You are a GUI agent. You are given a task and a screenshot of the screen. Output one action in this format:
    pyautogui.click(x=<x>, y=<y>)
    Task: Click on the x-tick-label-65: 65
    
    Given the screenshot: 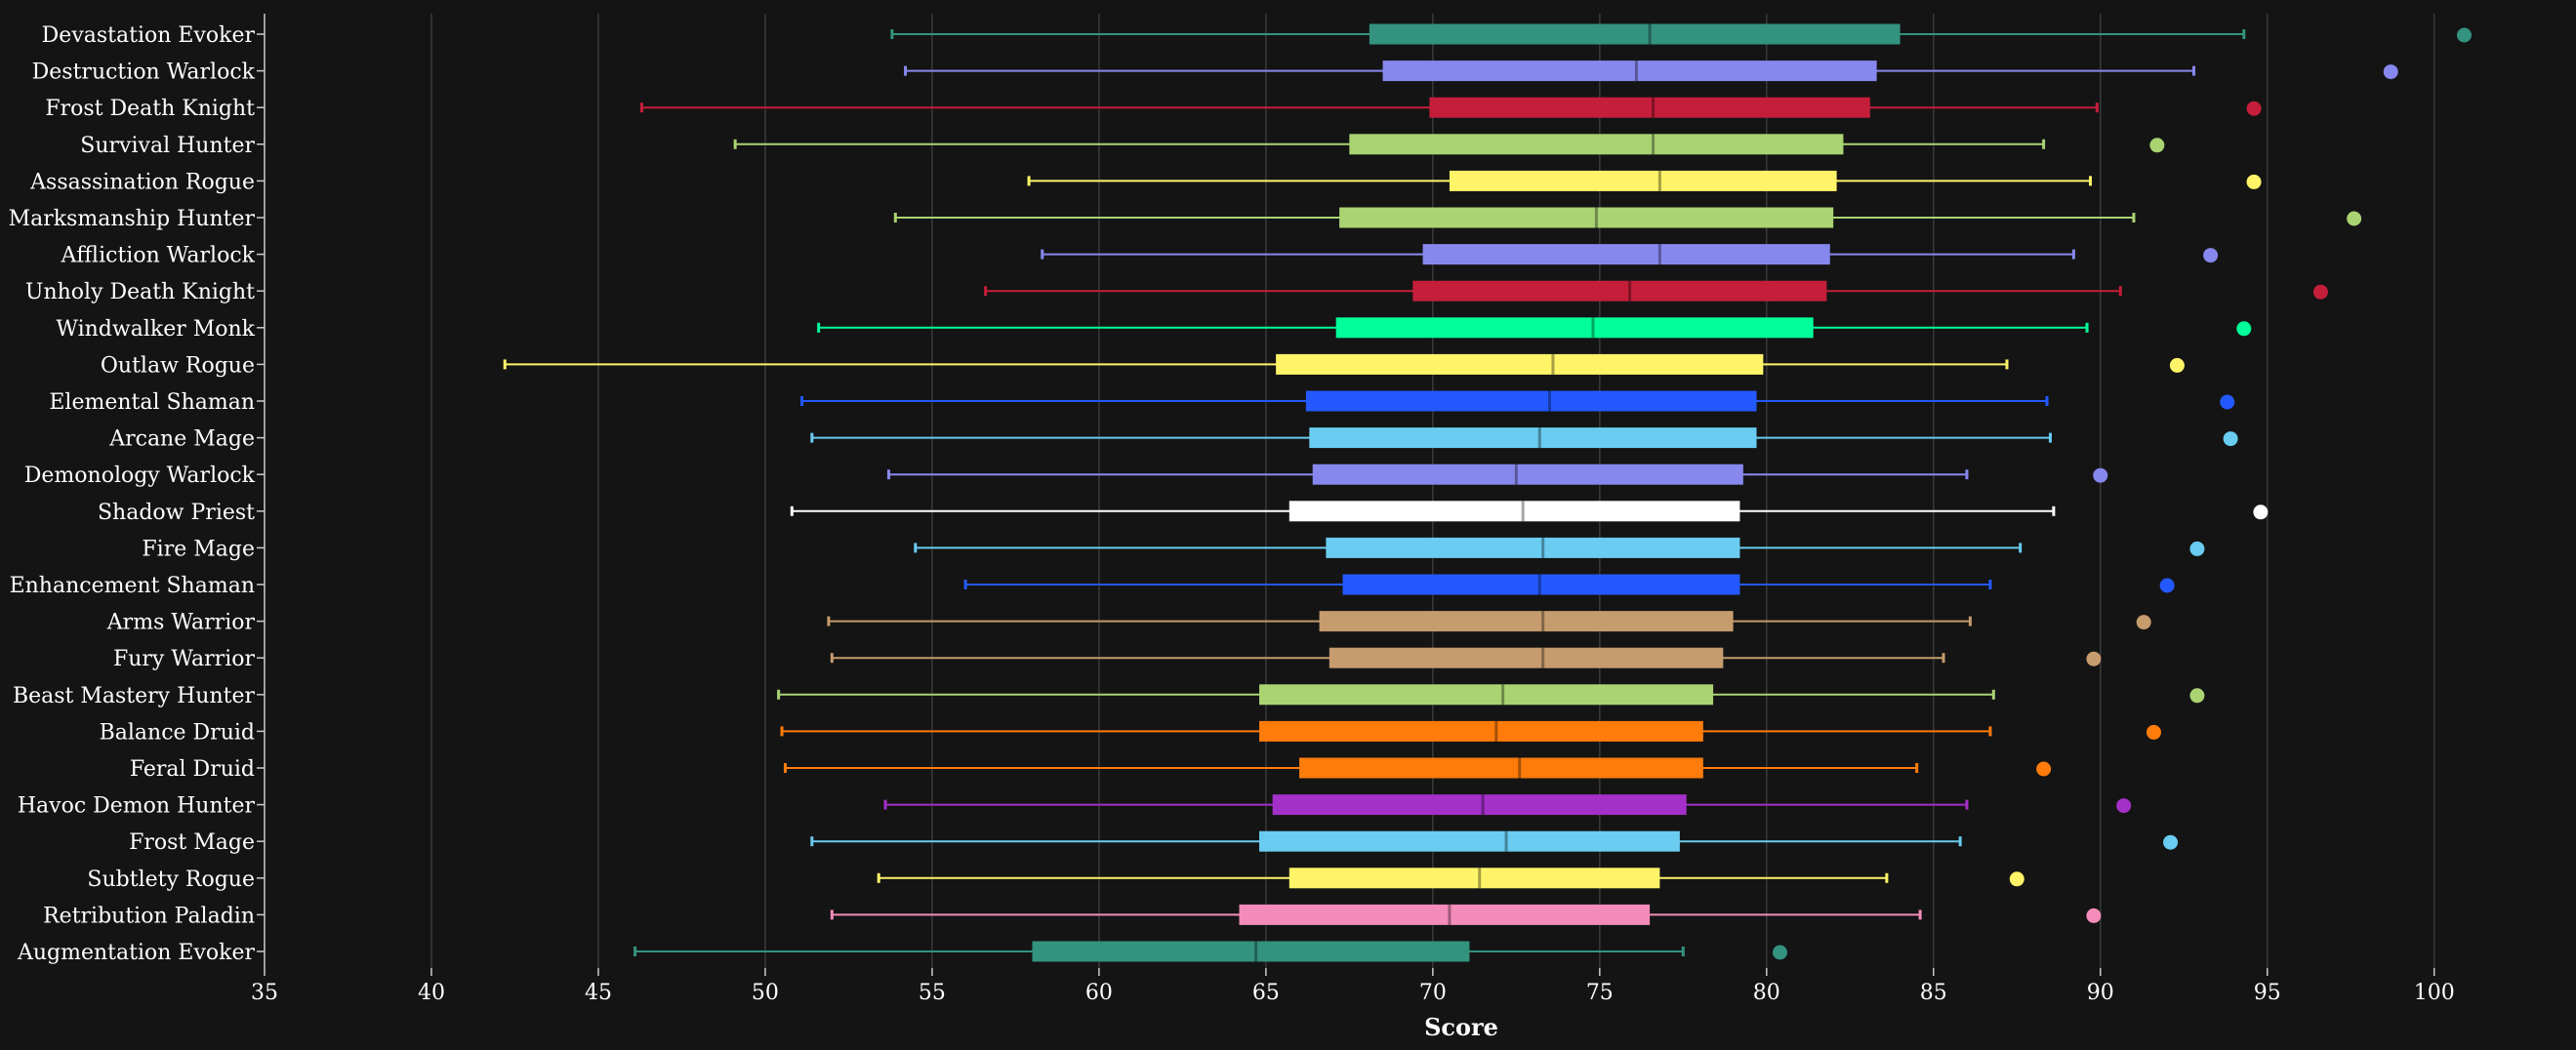 What is the action you would take?
    pyautogui.click(x=1266, y=993)
    